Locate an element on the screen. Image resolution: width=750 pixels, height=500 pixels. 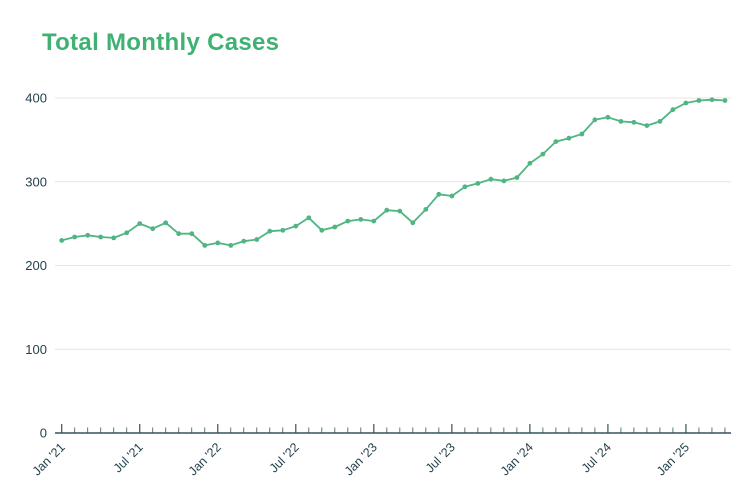
x-axis-tick-label: Jul '24 is located at coordinates (596, 457).